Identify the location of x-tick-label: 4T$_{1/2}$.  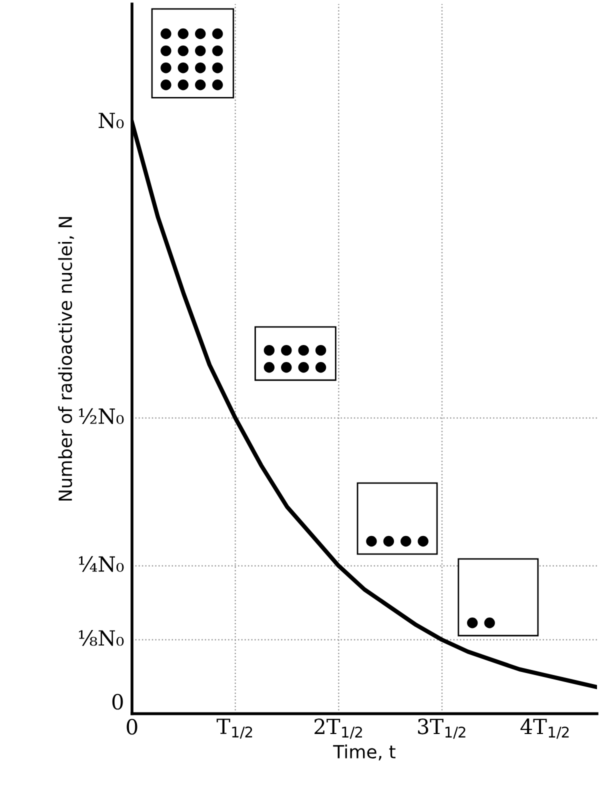
(544, 728).